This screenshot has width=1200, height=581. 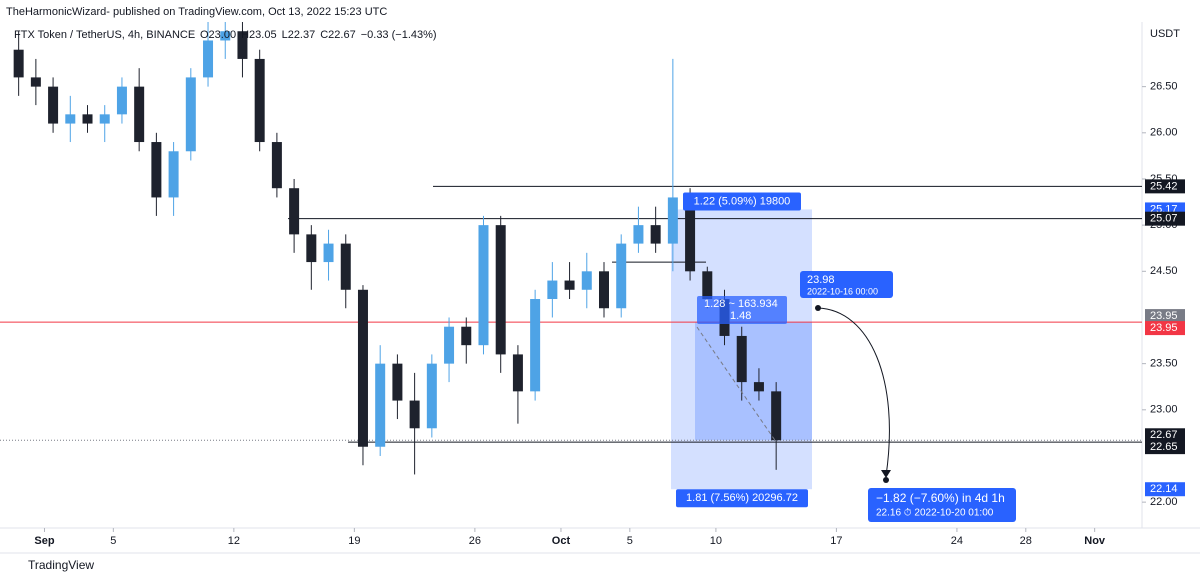 What do you see at coordinates (44, 541) in the screenshot?
I see `x-tick-label: Sep` at bounding box center [44, 541].